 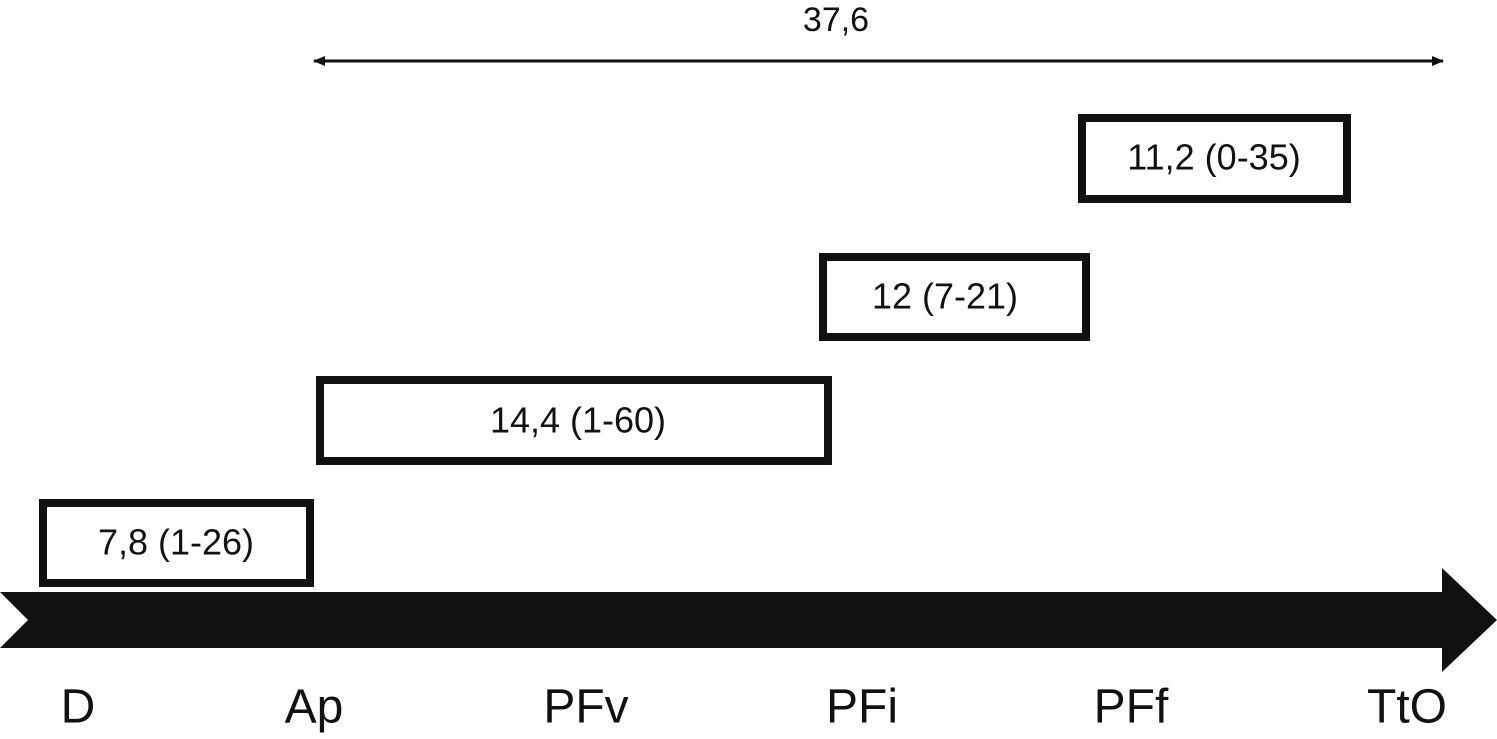 I want to click on phase-label: 11,2 (0-35), so click(x=1213, y=157).